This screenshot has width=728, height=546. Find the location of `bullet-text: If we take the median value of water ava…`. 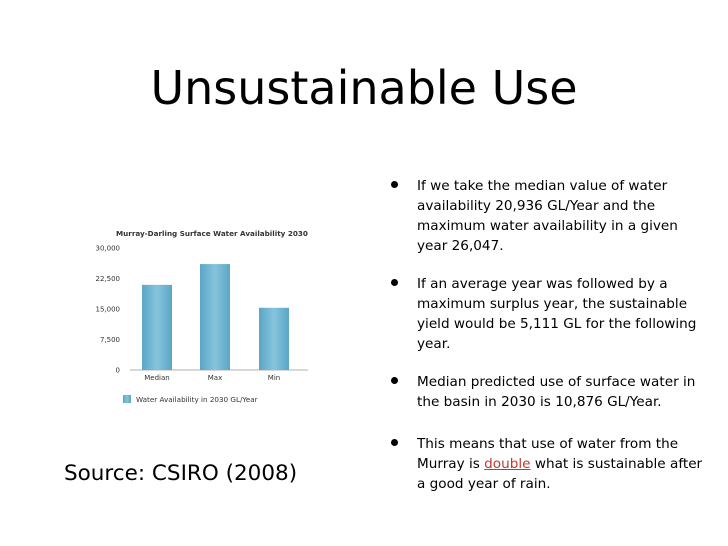

bullet-text: If we take the median value of water ava… is located at coordinates (547, 216).